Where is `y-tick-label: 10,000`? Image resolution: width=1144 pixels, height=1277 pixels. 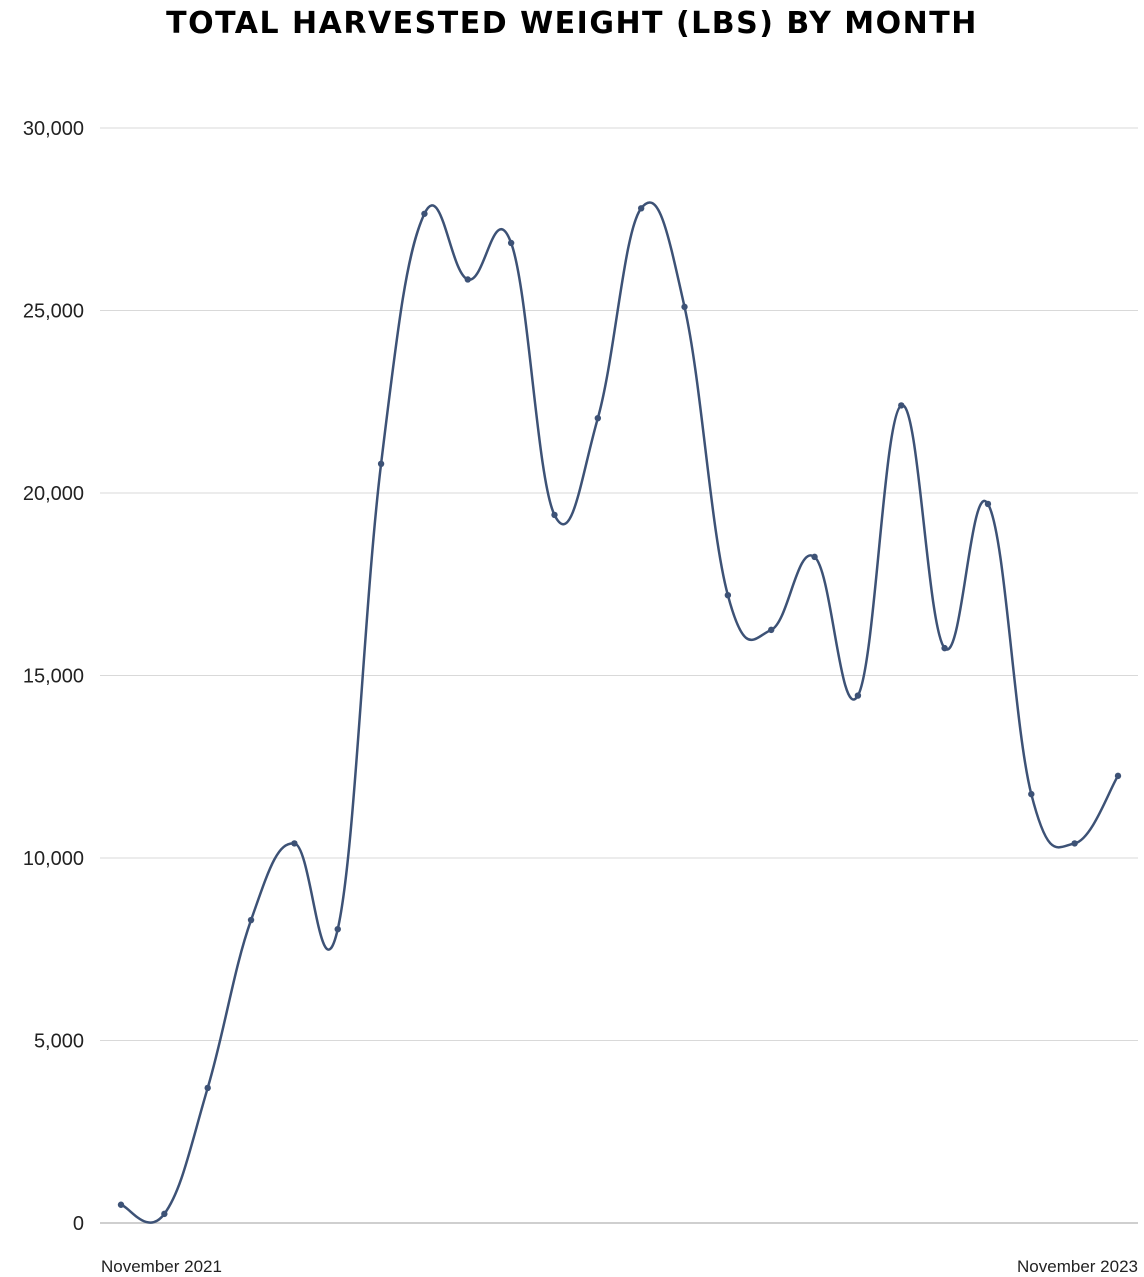 y-tick-label: 10,000 is located at coordinates (53, 859).